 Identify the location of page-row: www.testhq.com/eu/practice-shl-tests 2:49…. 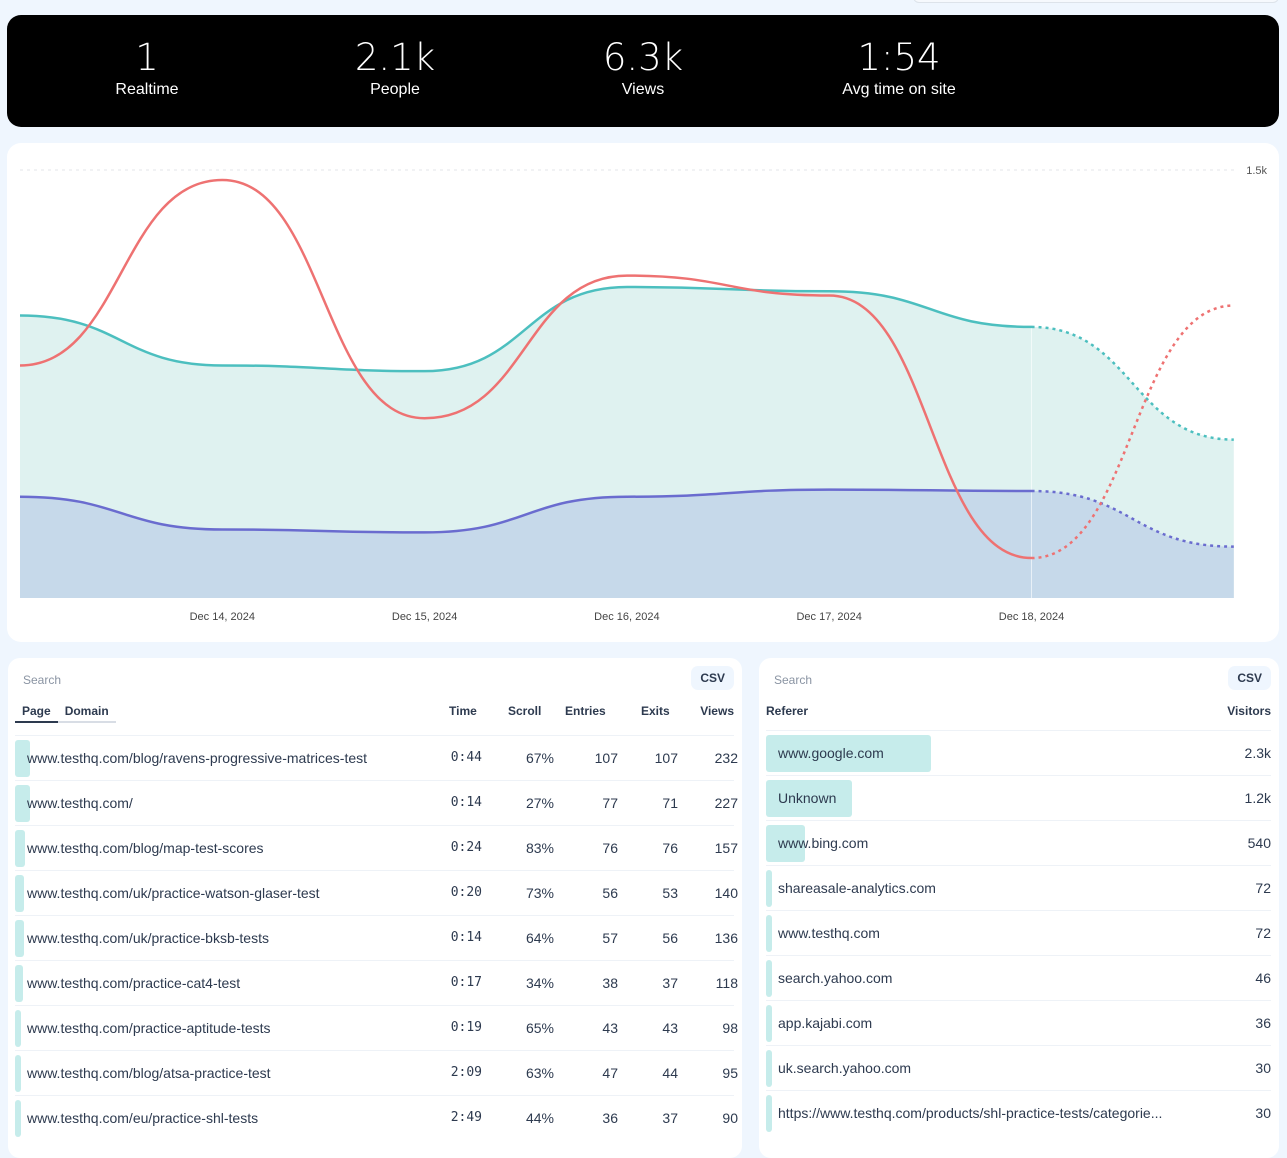
(376, 1117).